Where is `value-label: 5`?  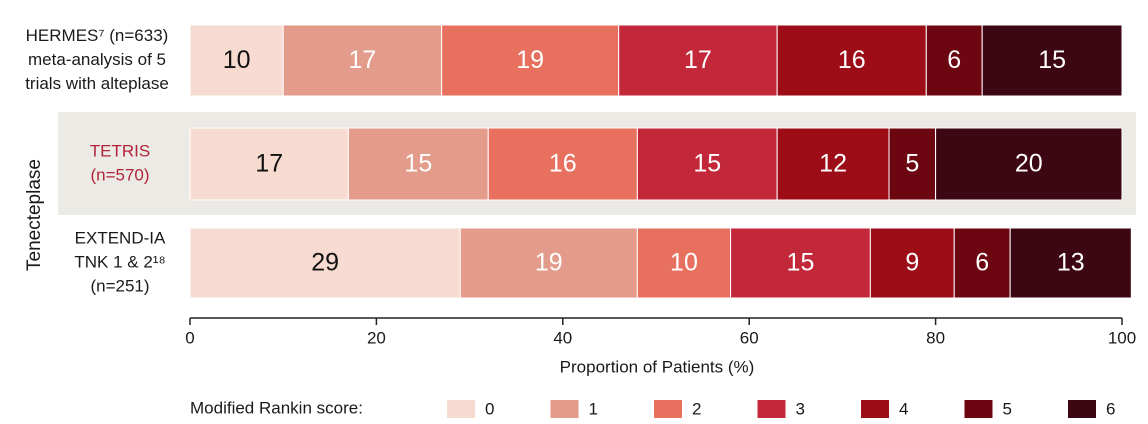
value-label: 5 is located at coordinates (912, 164).